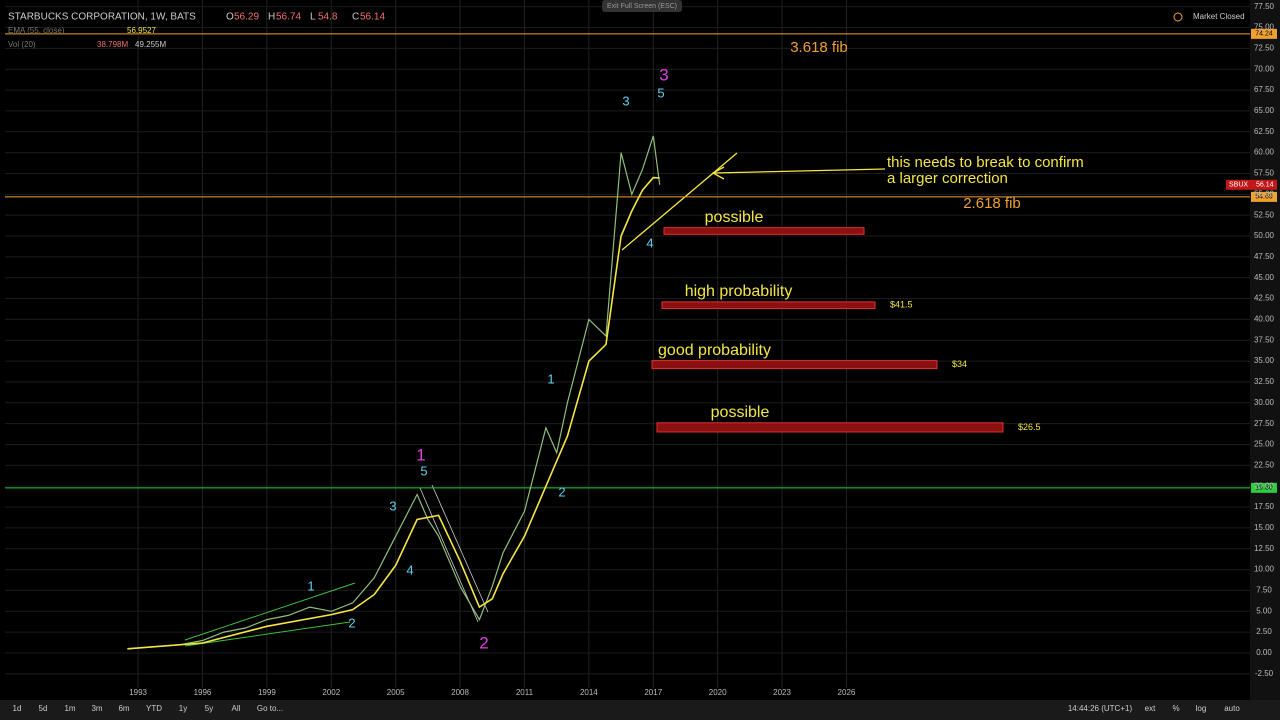 This screenshot has width=1280, height=720. Describe the element at coordinates (1264, 33) in the screenshot. I see `level-tag` at that location.